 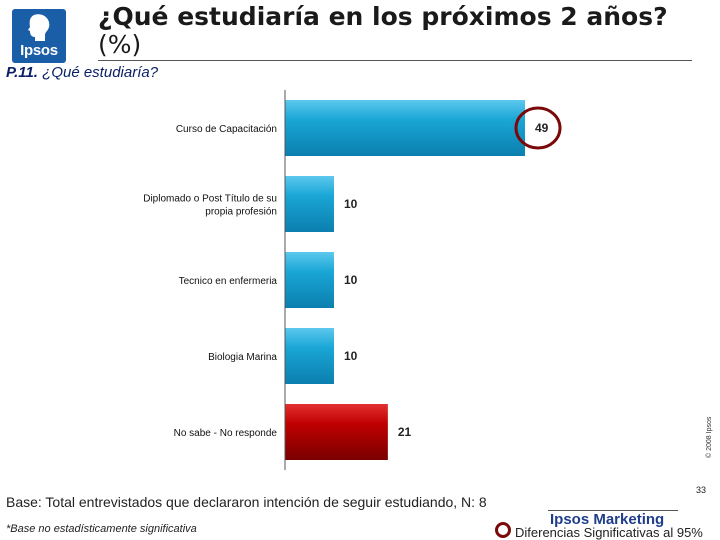 What do you see at coordinates (709, 437) in the screenshot?
I see `copyright-notice: © 2008 Ipsos` at bounding box center [709, 437].